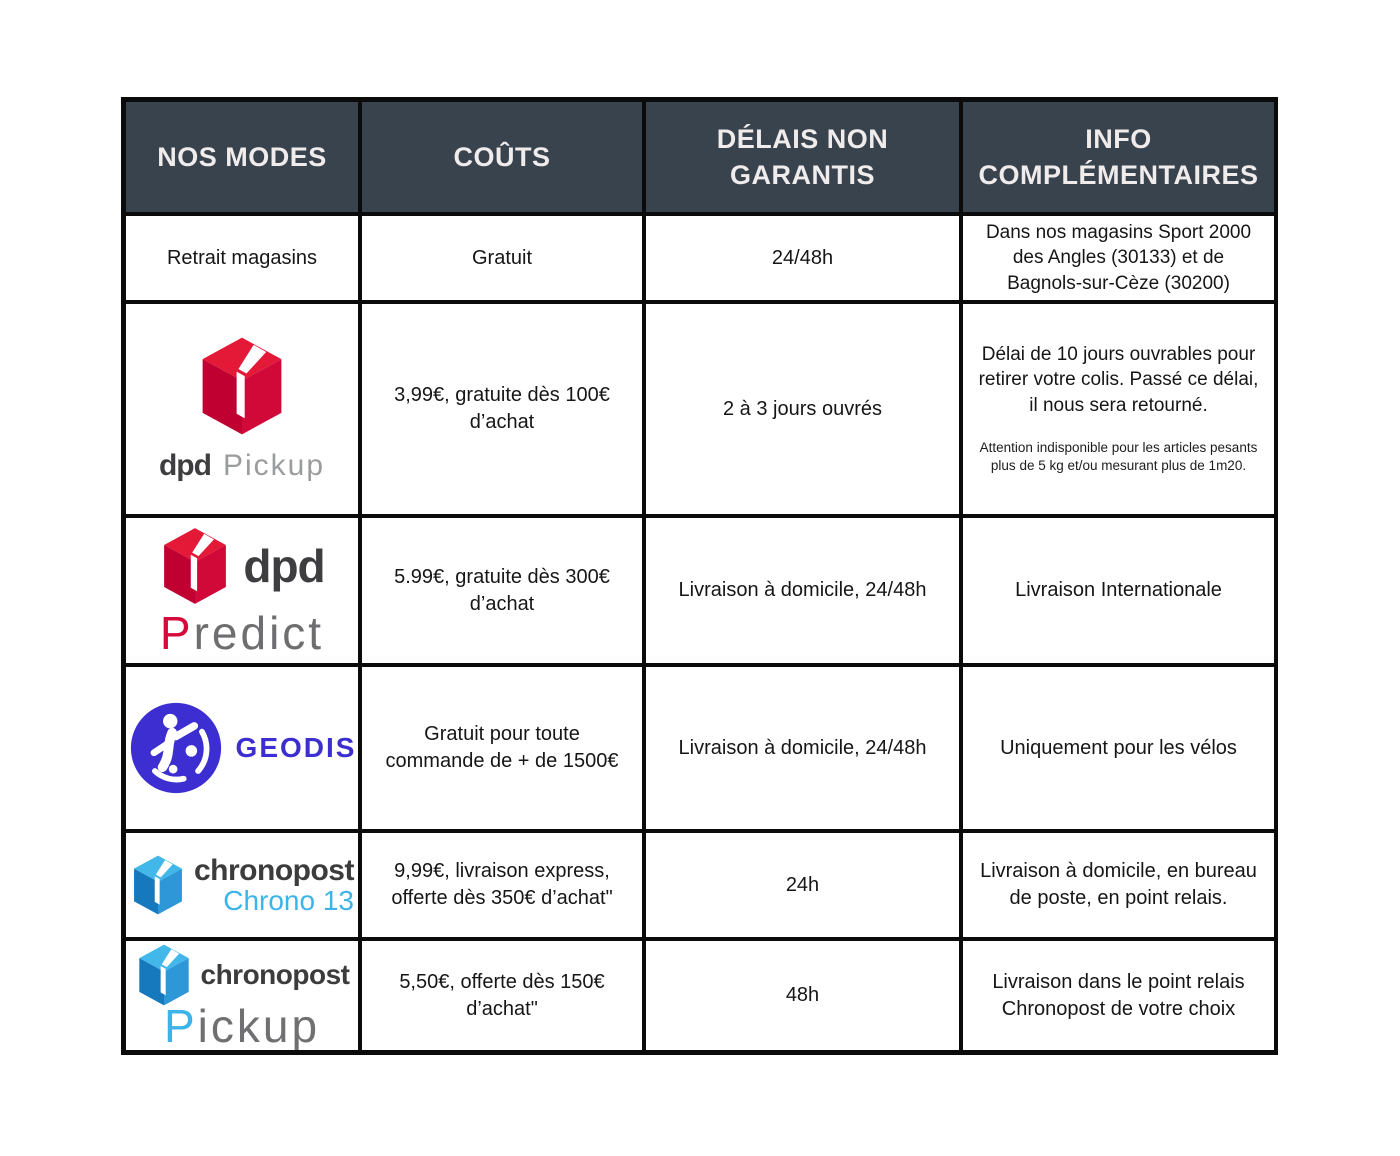 This screenshot has width=1400, height=1156. What do you see at coordinates (288, 901) in the screenshot?
I see `chrono13-wordmark: Chrono 13` at bounding box center [288, 901].